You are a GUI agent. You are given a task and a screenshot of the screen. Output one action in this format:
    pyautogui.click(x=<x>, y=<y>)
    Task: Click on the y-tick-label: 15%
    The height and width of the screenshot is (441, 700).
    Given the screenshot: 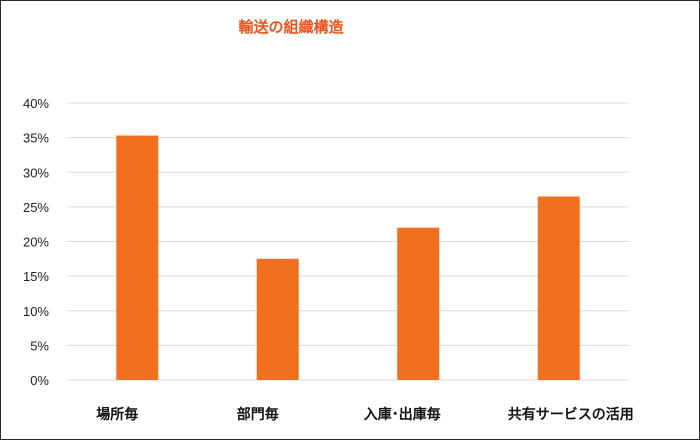 What is the action you would take?
    pyautogui.click(x=36, y=276)
    